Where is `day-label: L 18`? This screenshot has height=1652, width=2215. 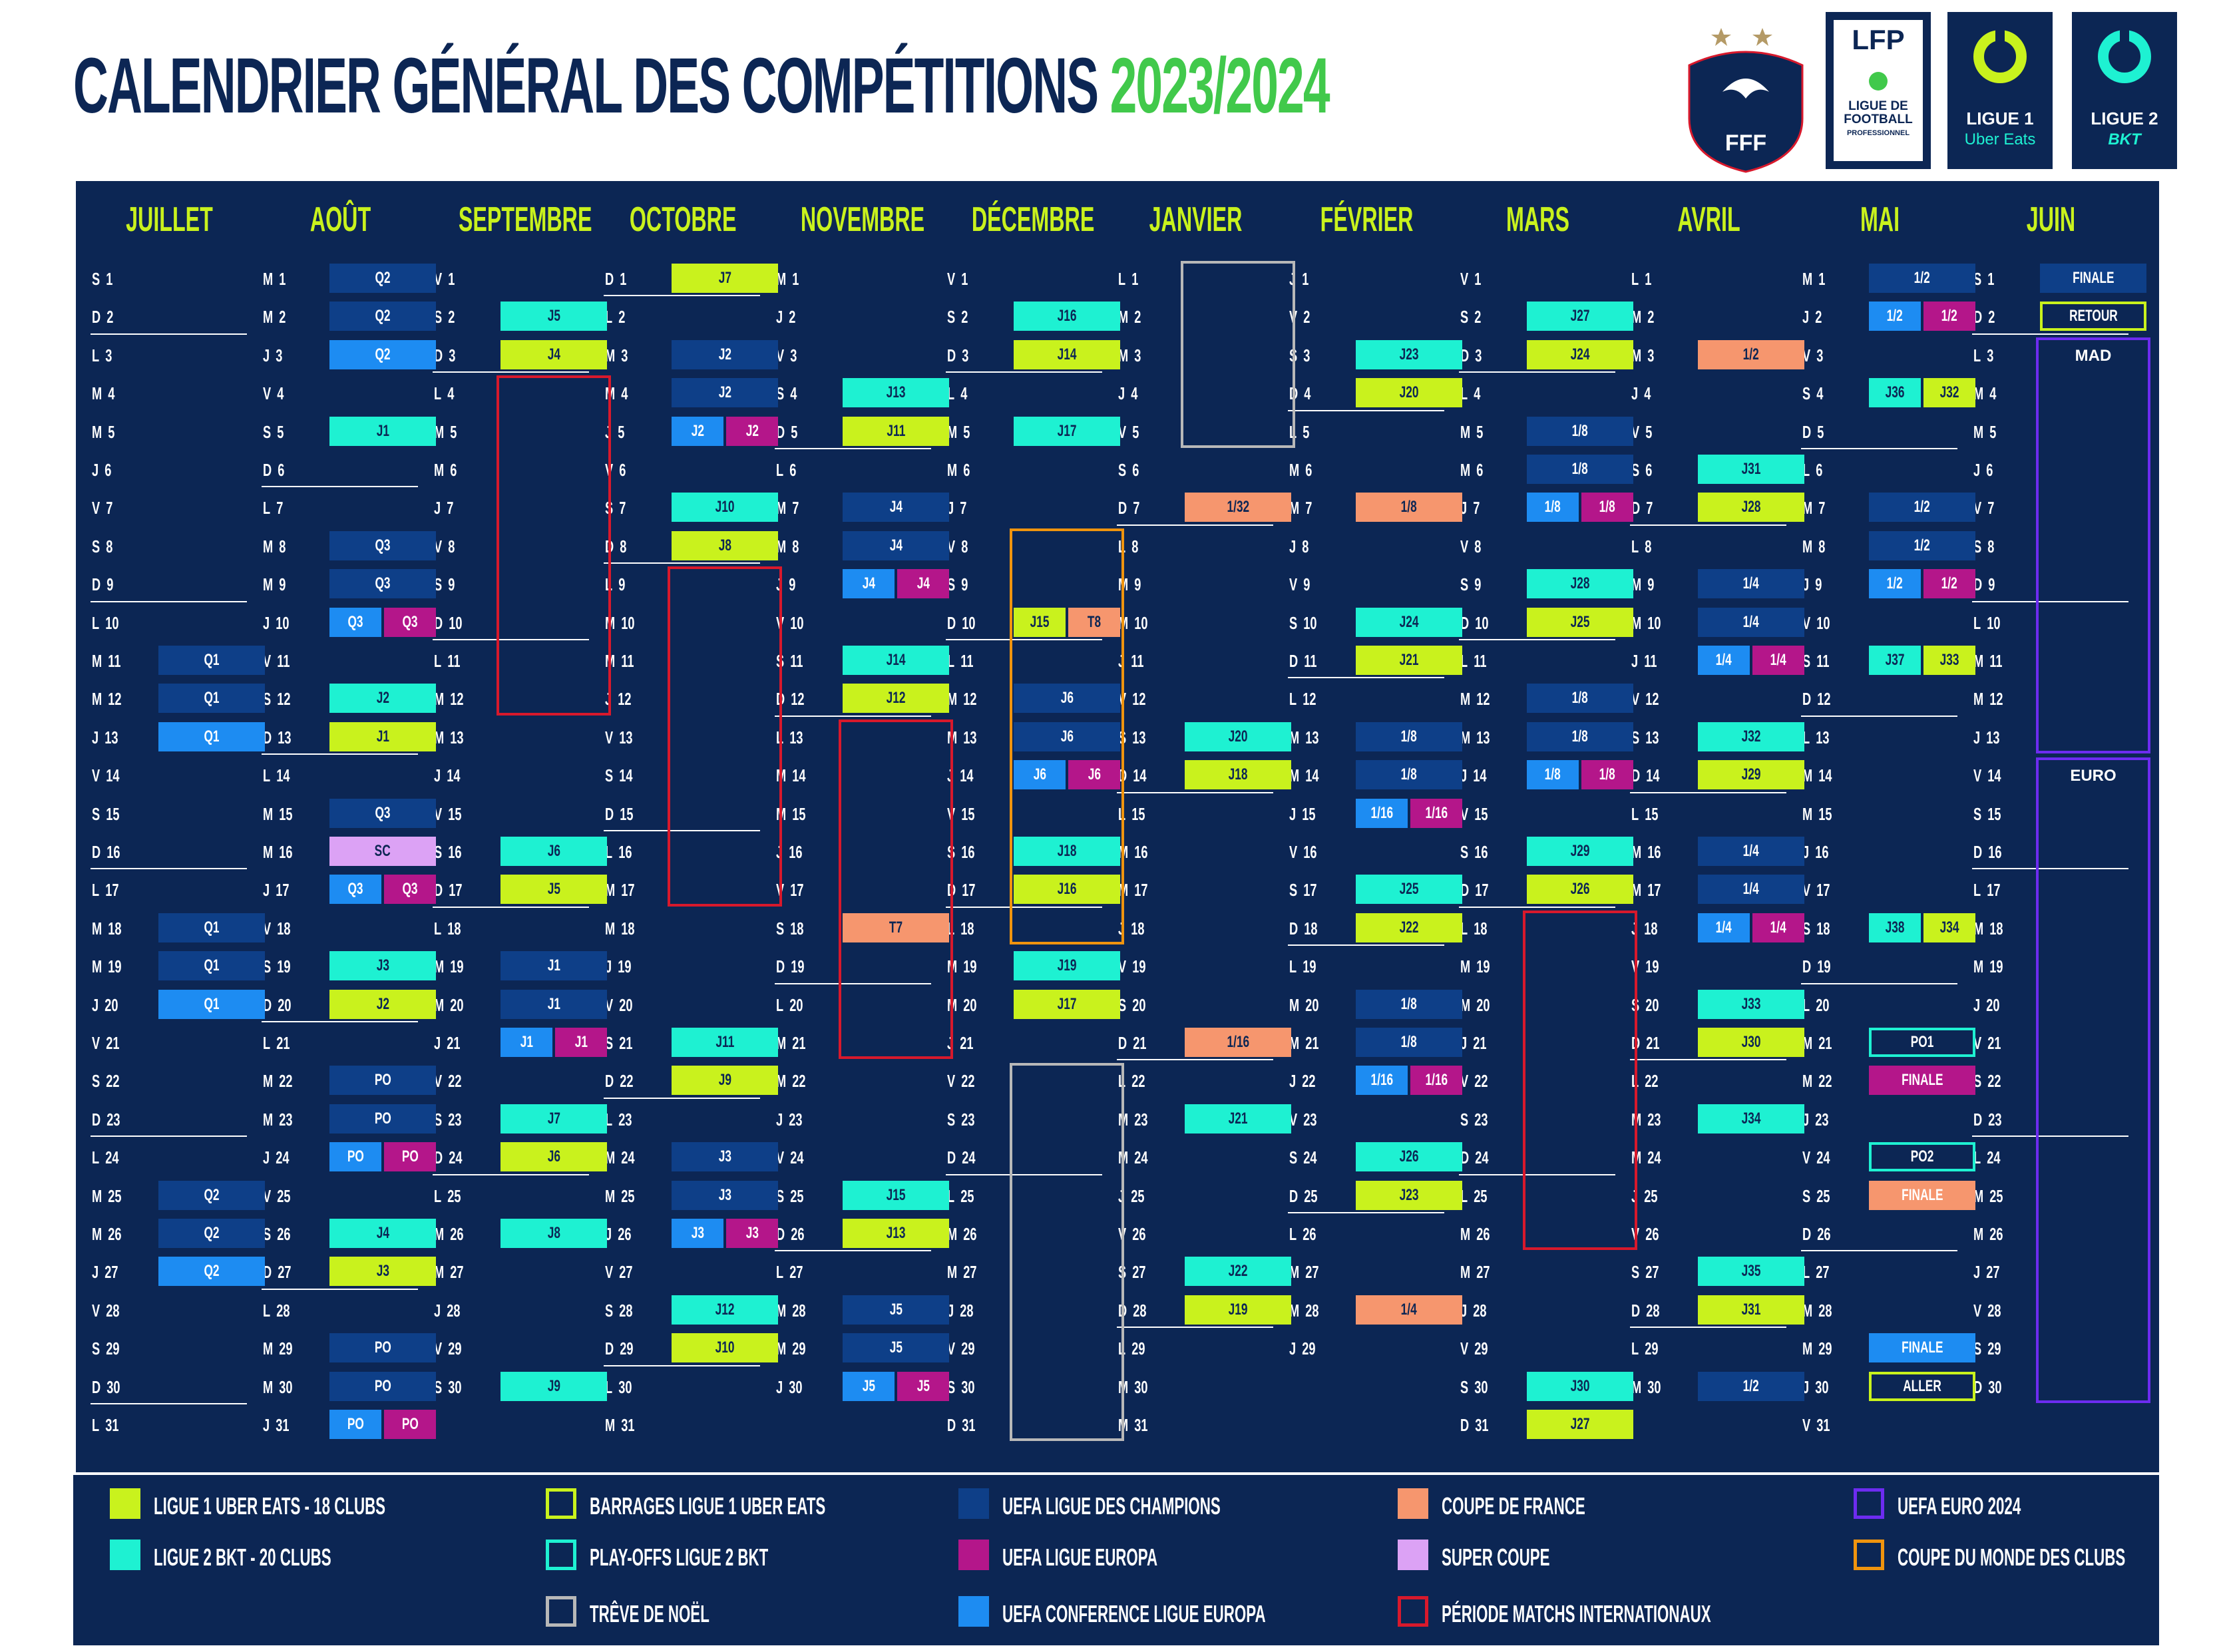 day-label: L 18 is located at coordinates (1474, 928).